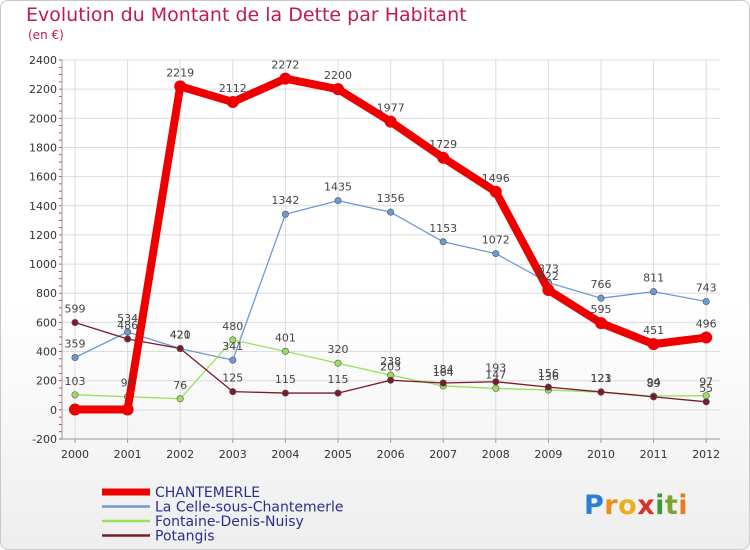 The image size is (750, 550). Describe the element at coordinates (628, 505) in the screenshot. I see `logo-letter: o` at that location.